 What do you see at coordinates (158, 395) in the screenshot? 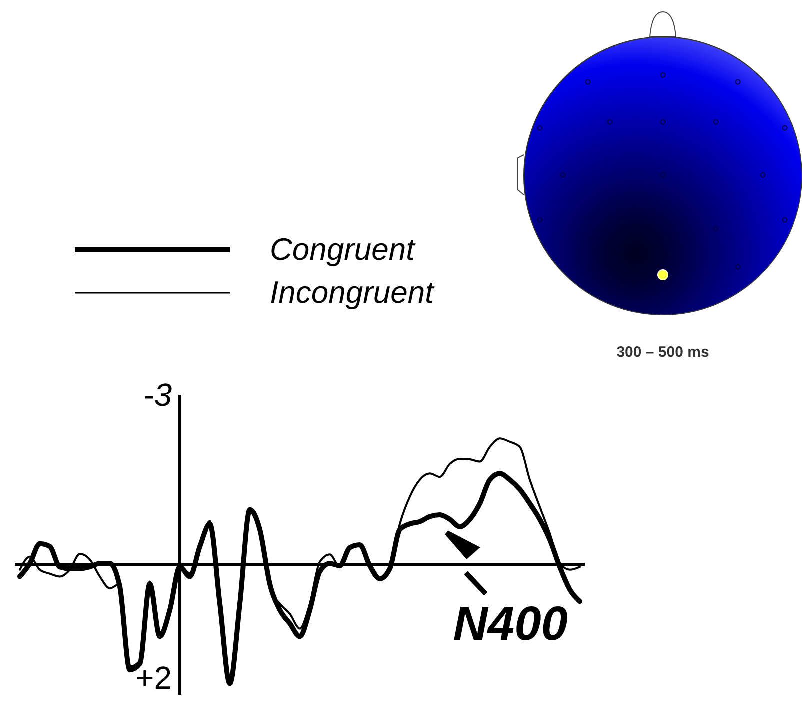
I see `y-tick-label: -3` at bounding box center [158, 395].